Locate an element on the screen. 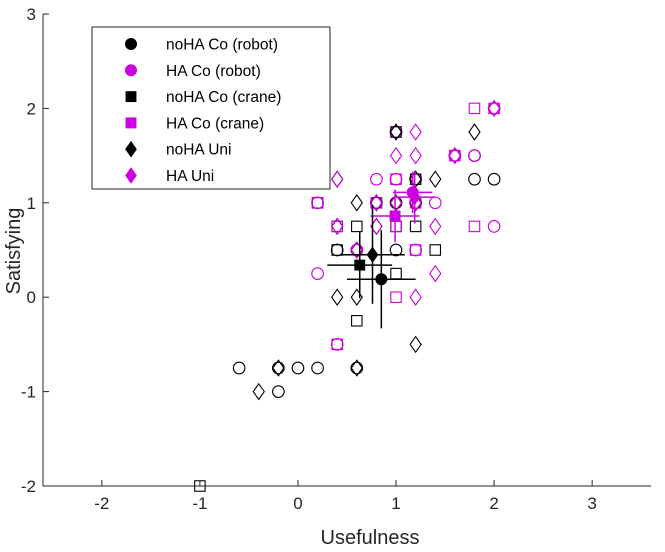 The height and width of the screenshot is (552, 665). series-3-summary is located at coordinates (395, 216).